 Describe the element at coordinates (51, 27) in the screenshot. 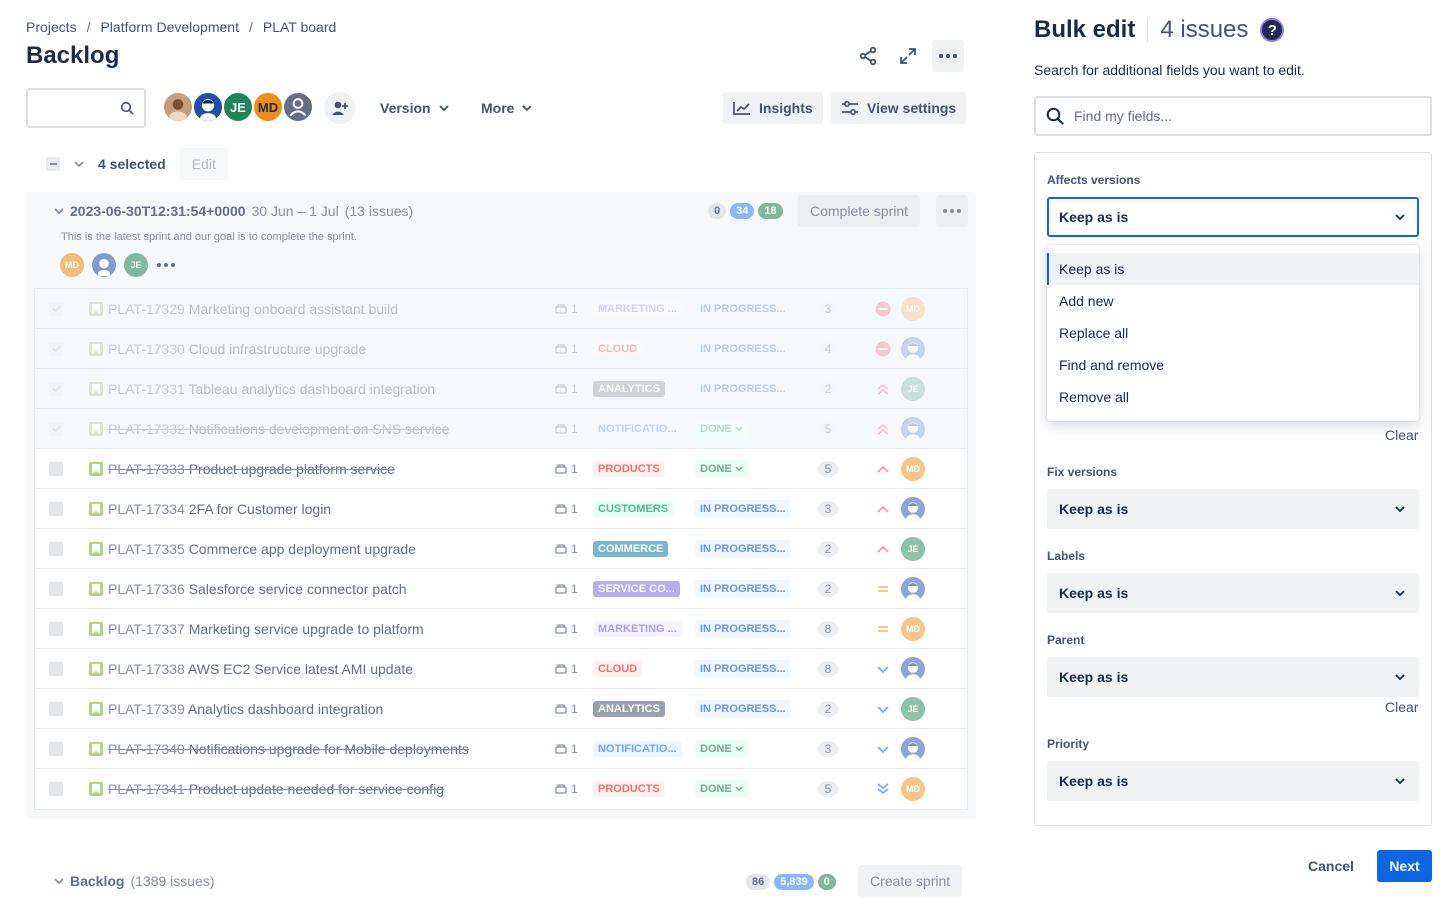

I see `breadcrumb-projects: Projects` at that location.